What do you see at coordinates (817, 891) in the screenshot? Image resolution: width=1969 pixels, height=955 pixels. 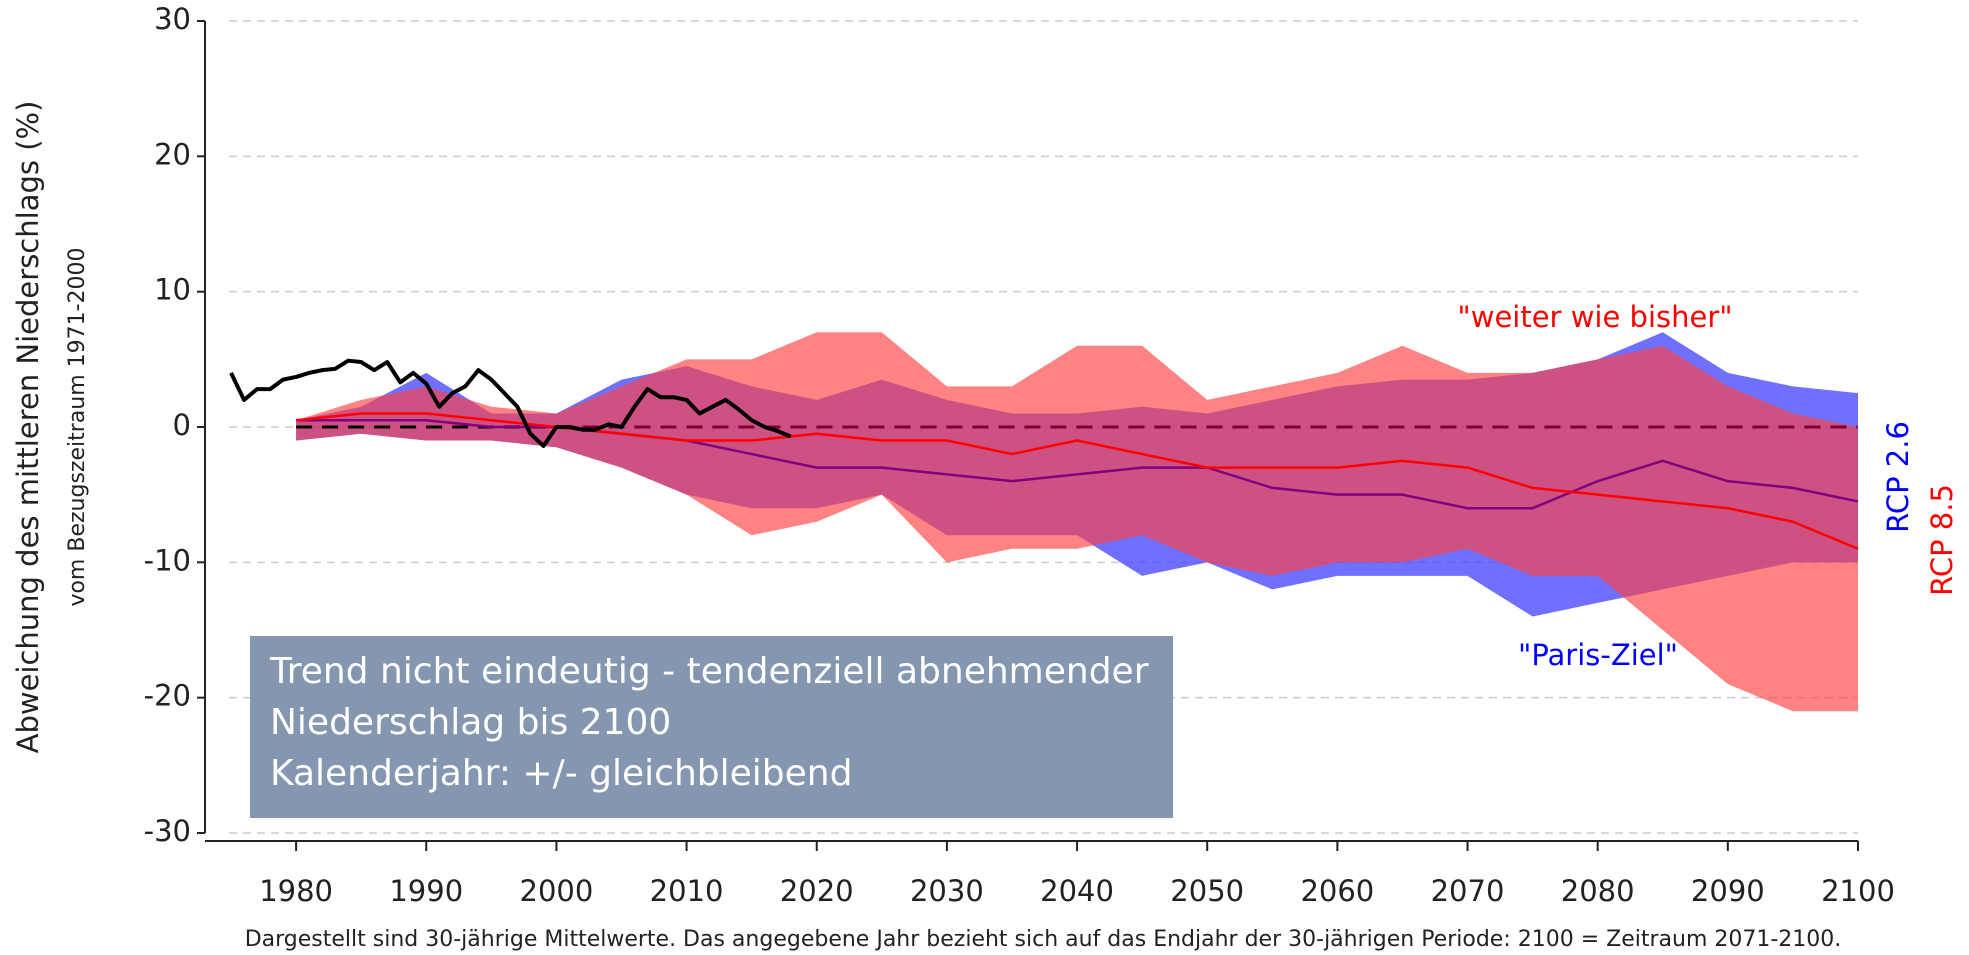 I see `x-tick-label: 2020` at bounding box center [817, 891].